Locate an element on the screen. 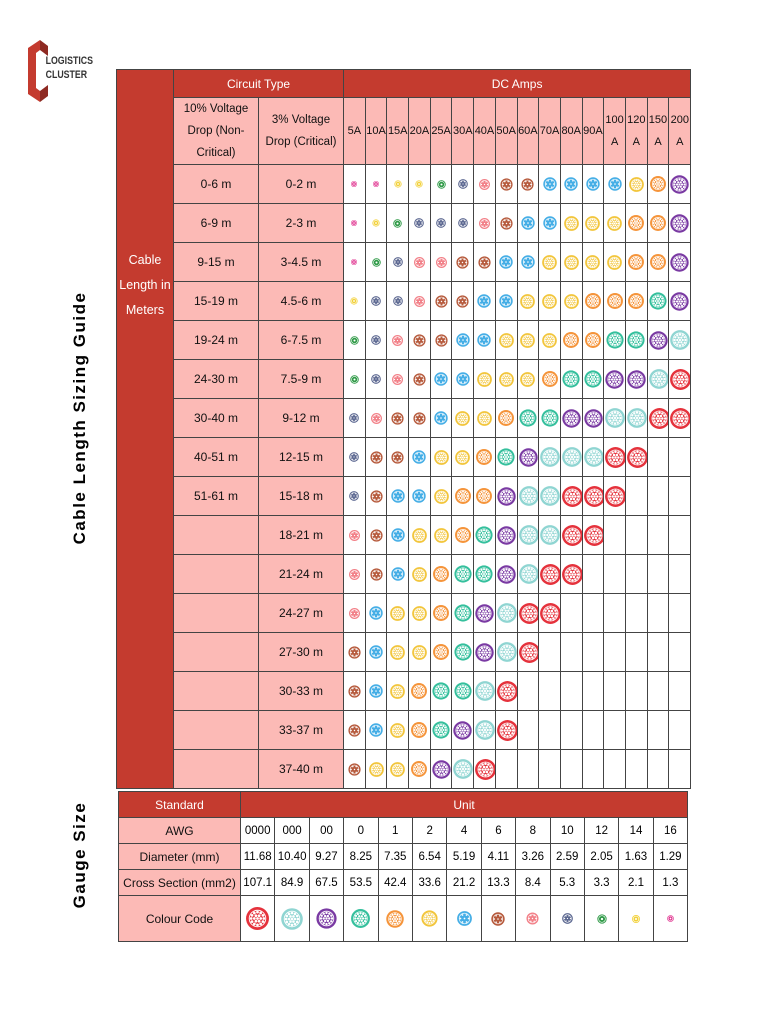  value-cell: 1.29 is located at coordinates (670, 856).